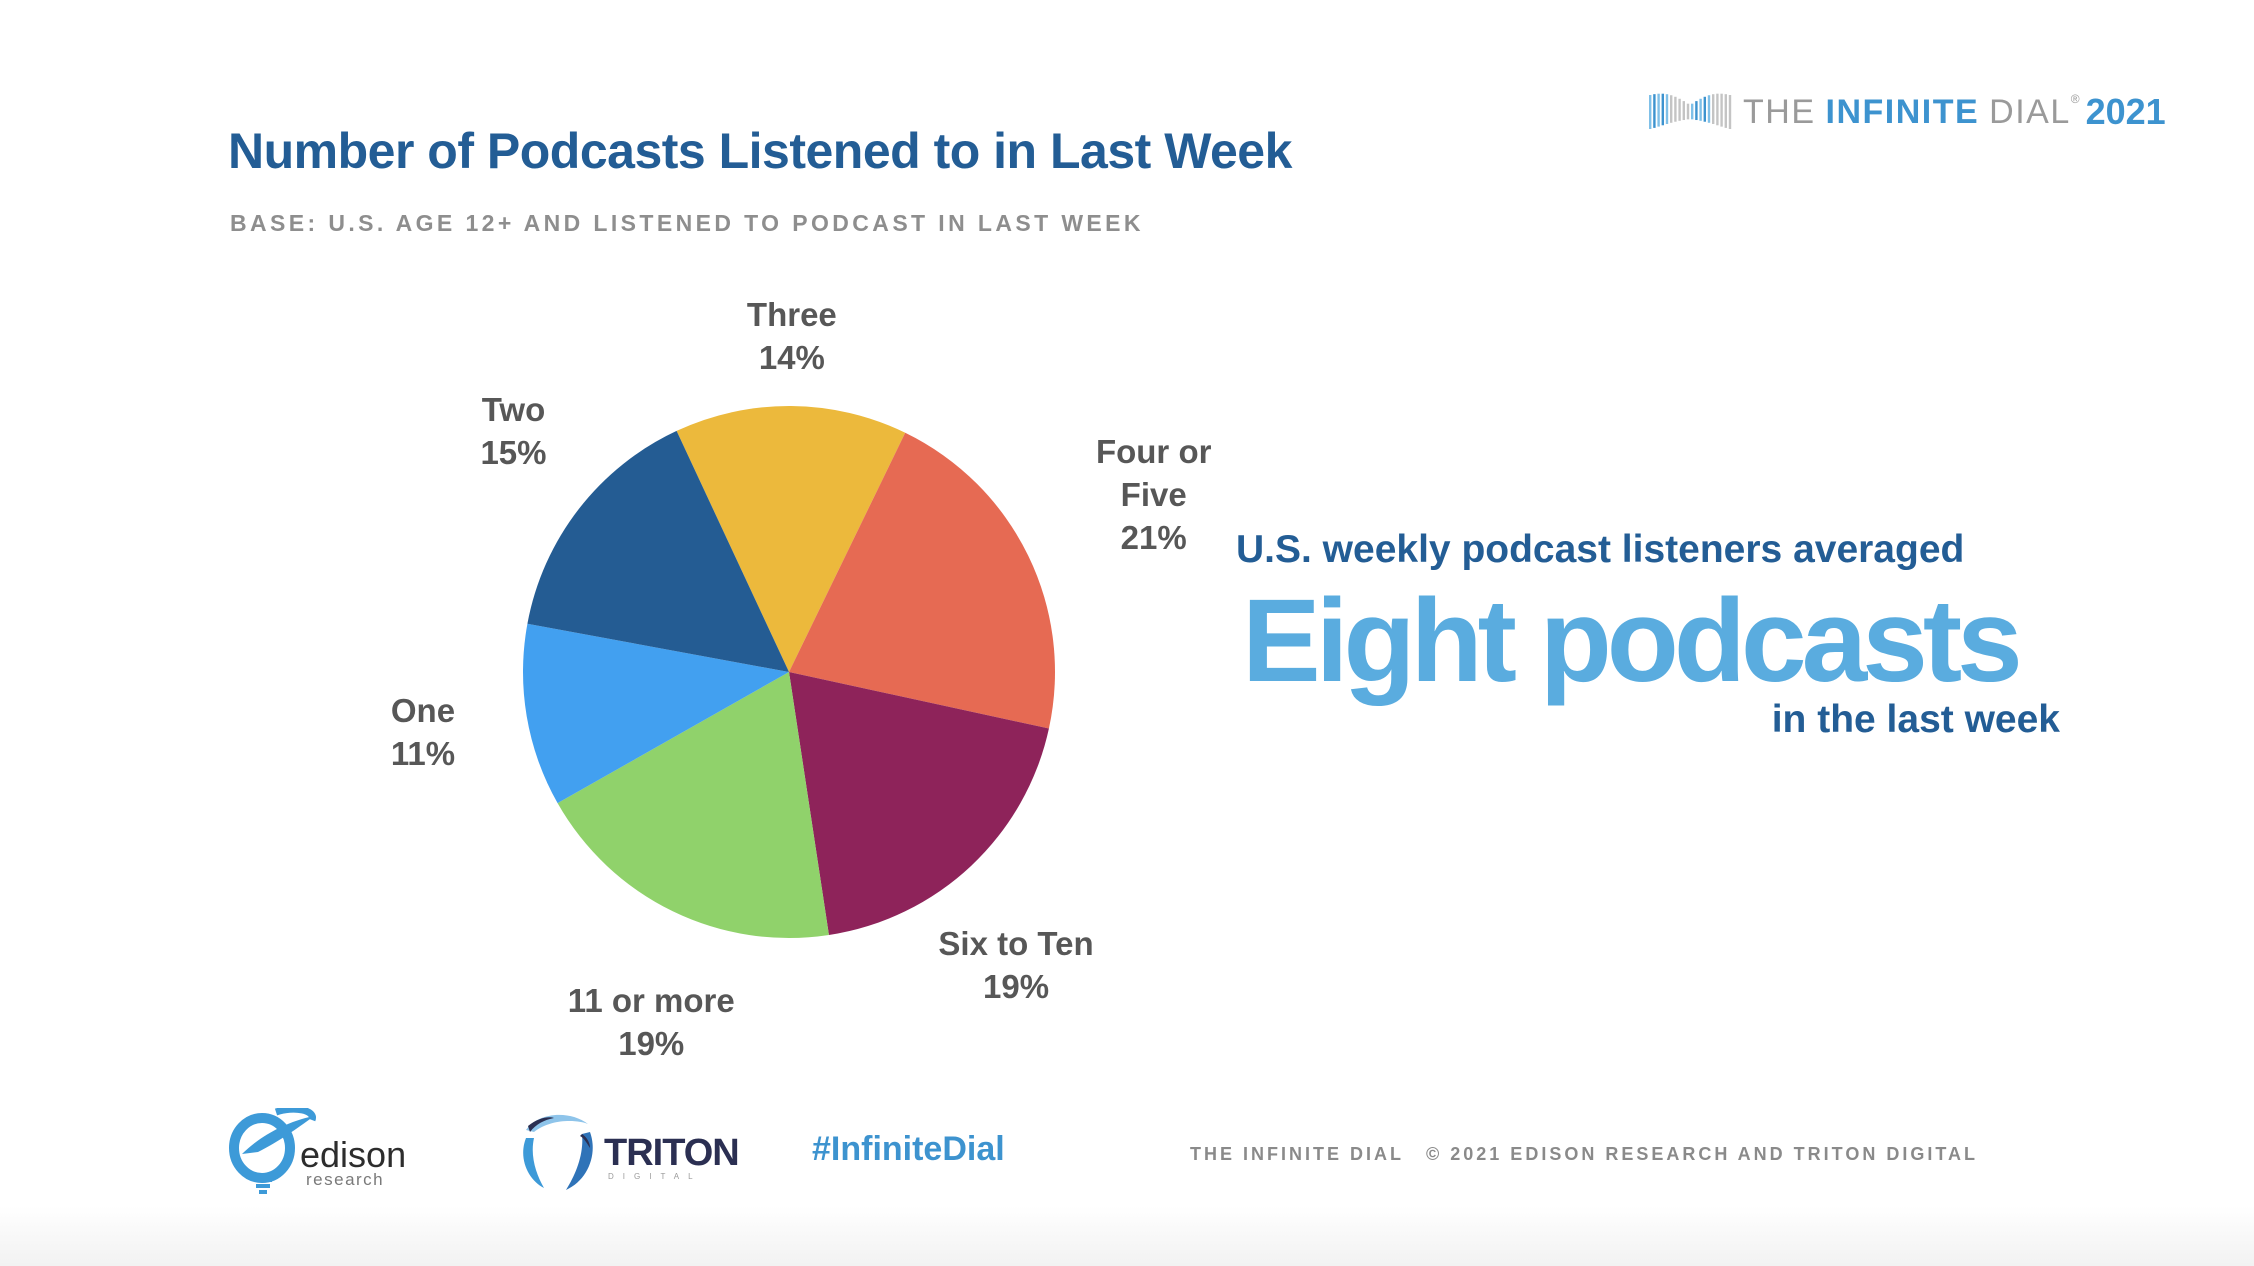 The height and width of the screenshot is (1266, 2254). Describe the element at coordinates (2075, 99) in the screenshot. I see `brand-registered: ®` at that location.